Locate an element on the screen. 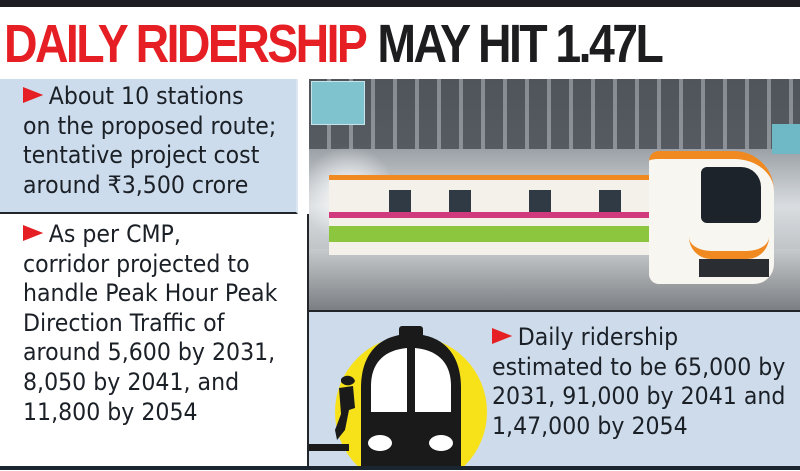  line: About 10 stations is located at coordinates (149, 97).